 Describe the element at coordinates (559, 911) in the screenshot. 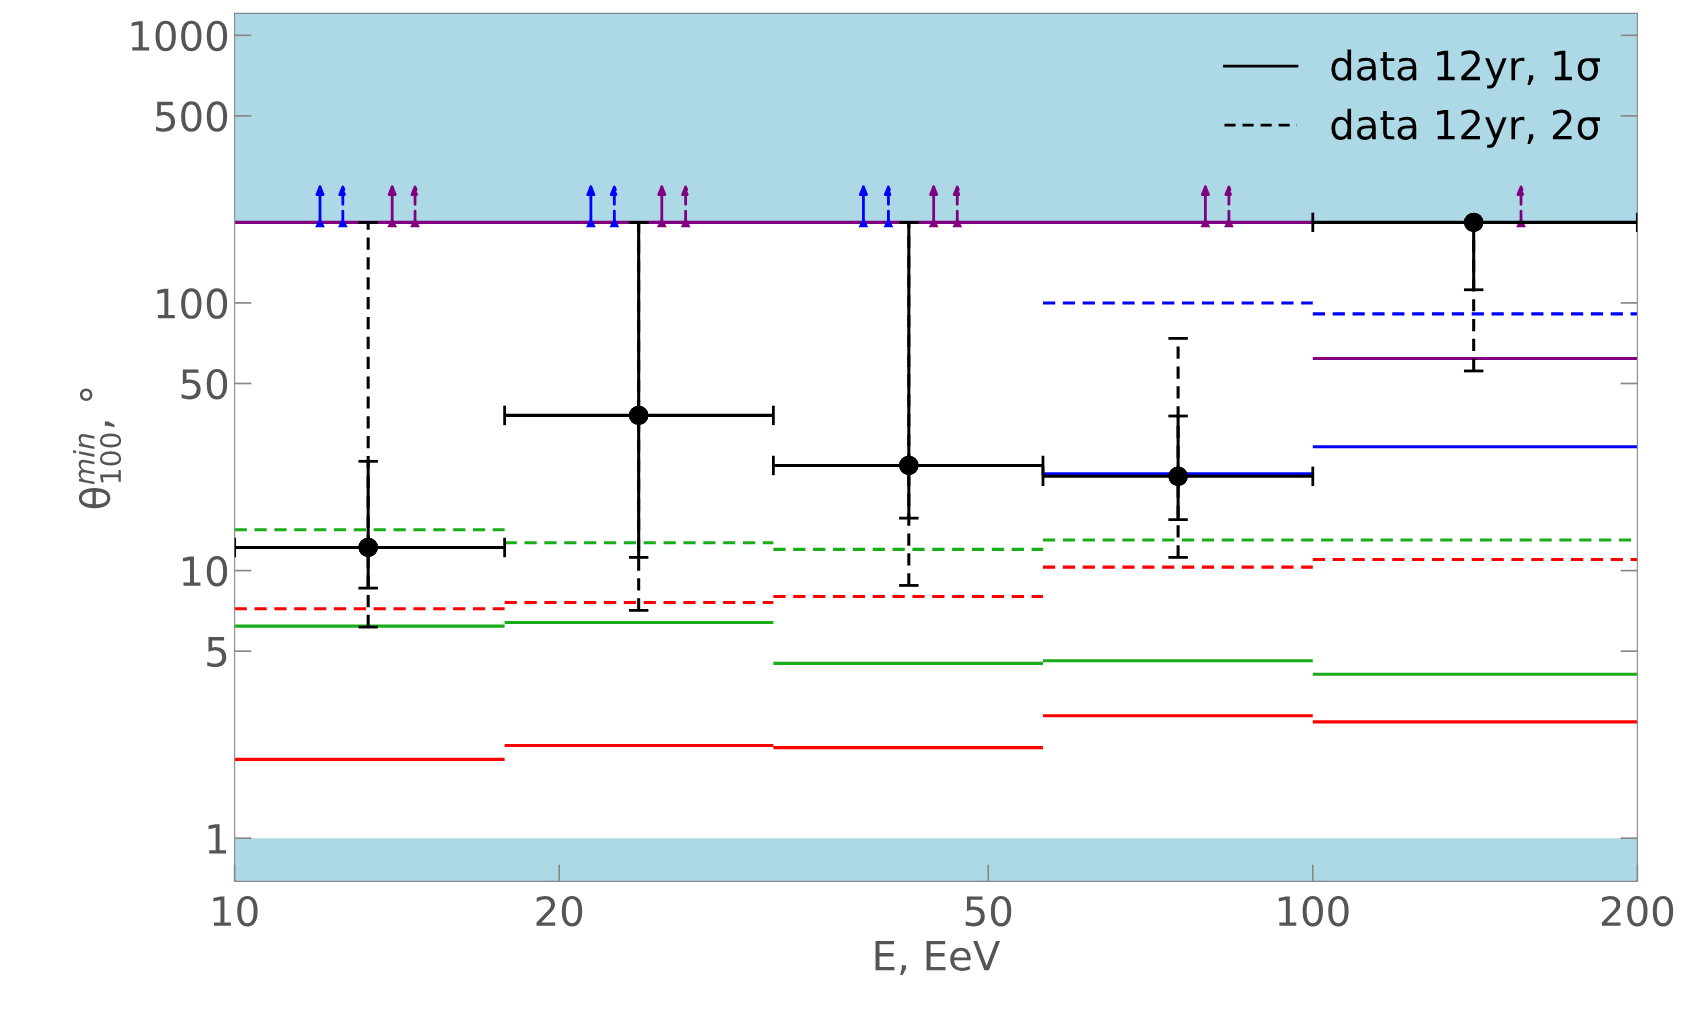

I see `x-tick-label: 20` at that location.